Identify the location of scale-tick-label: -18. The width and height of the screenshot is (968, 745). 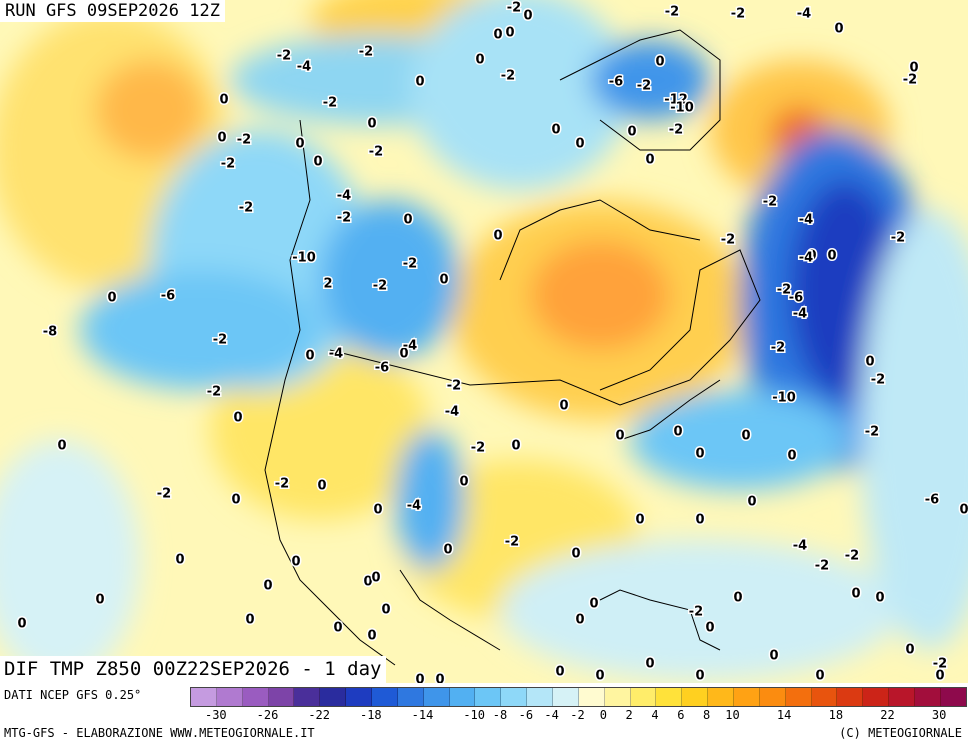
(370, 715).